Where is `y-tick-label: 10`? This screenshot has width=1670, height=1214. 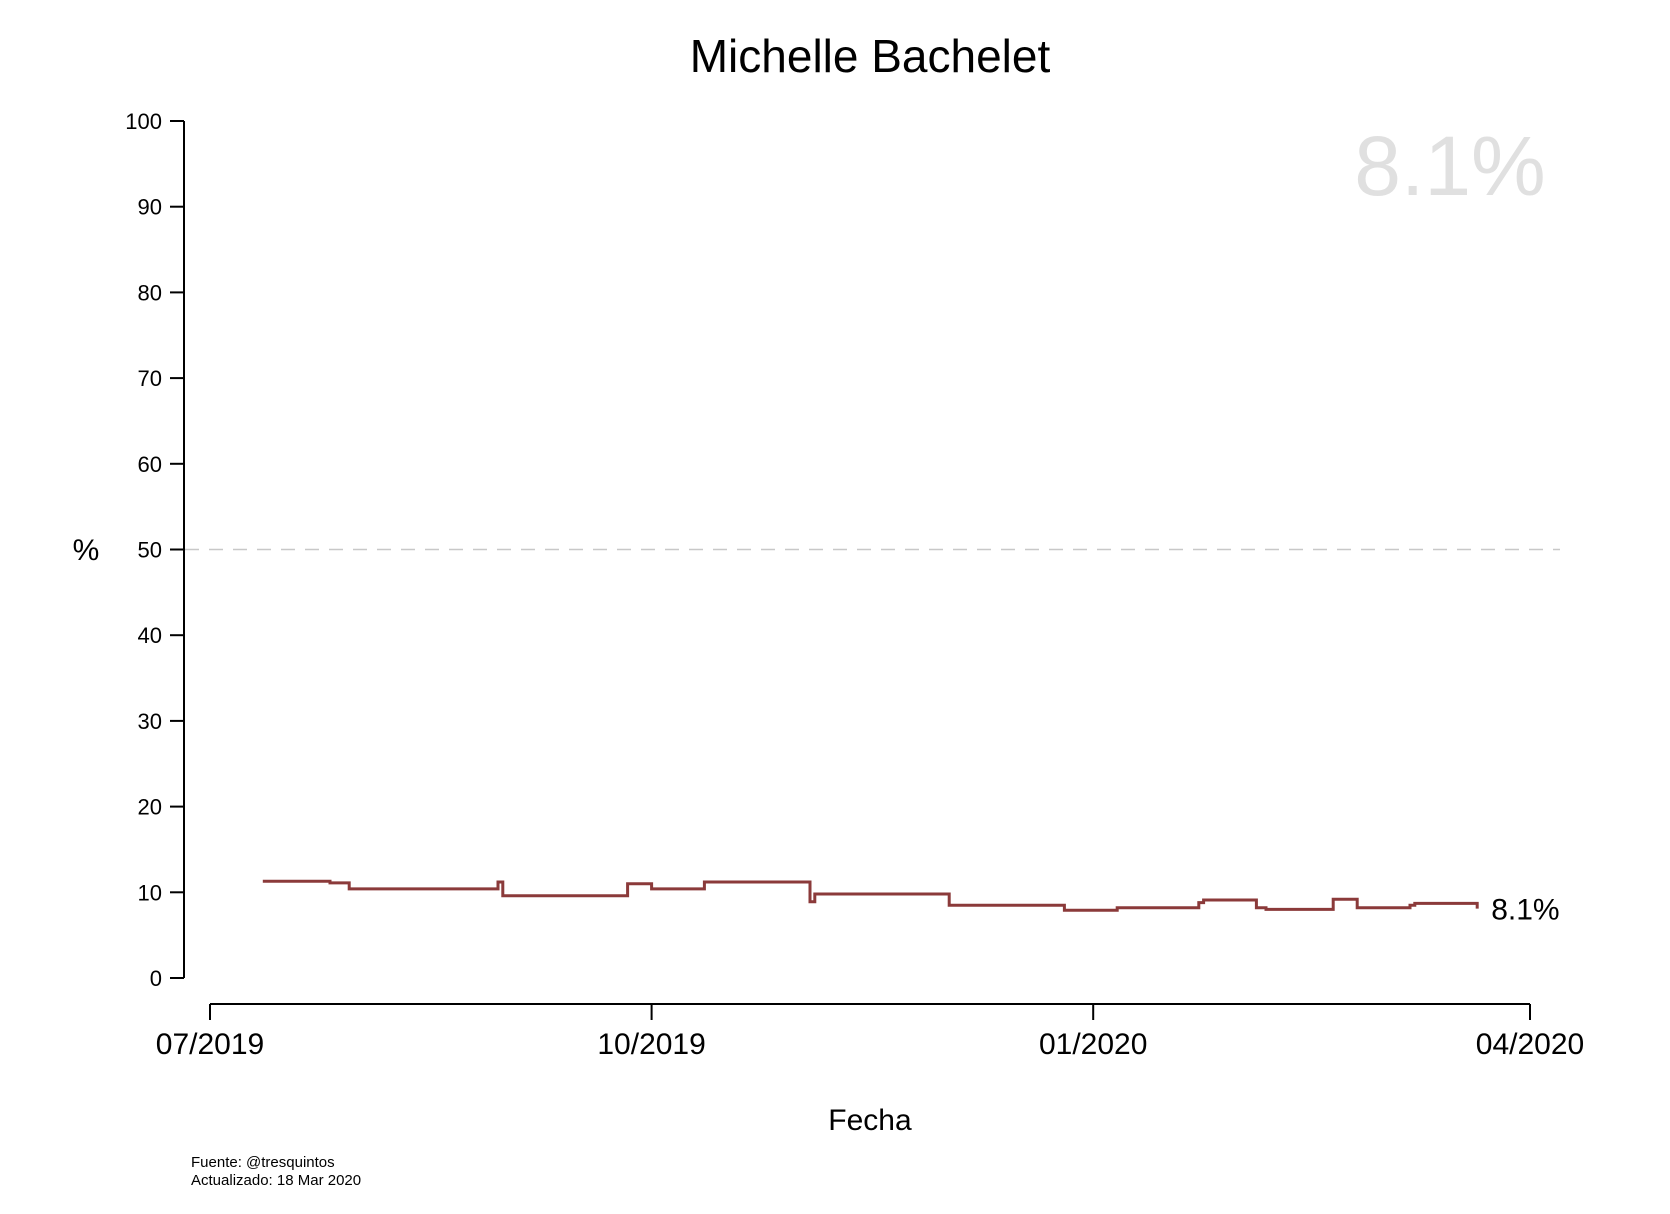
y-tick-label: 10 is located at coordinates (150, 892).